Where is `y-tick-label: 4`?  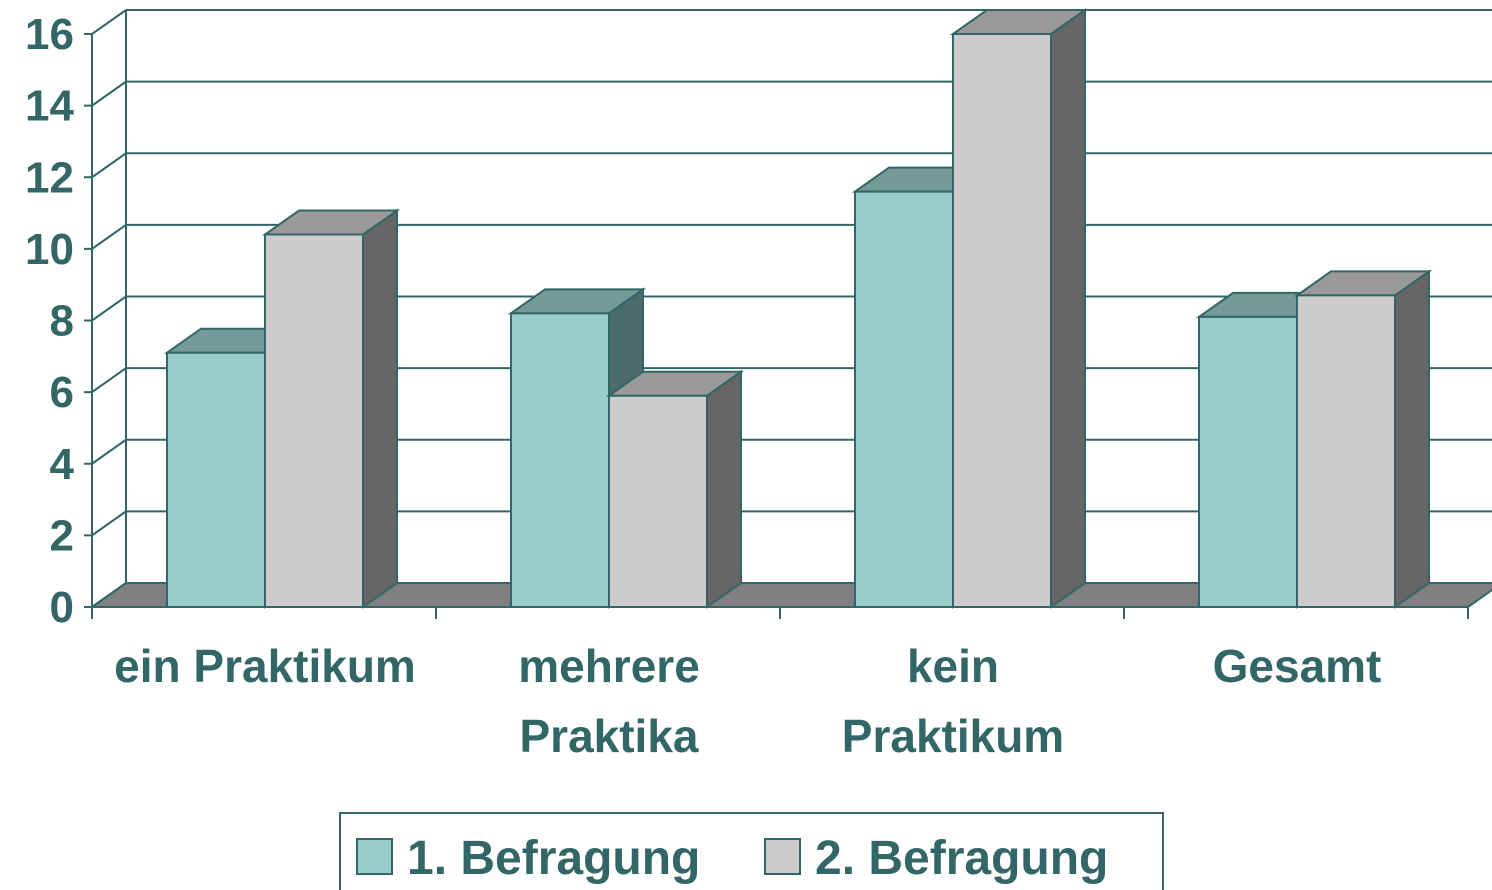
y-tick-label: 4 is located at coordinates (62, 464).